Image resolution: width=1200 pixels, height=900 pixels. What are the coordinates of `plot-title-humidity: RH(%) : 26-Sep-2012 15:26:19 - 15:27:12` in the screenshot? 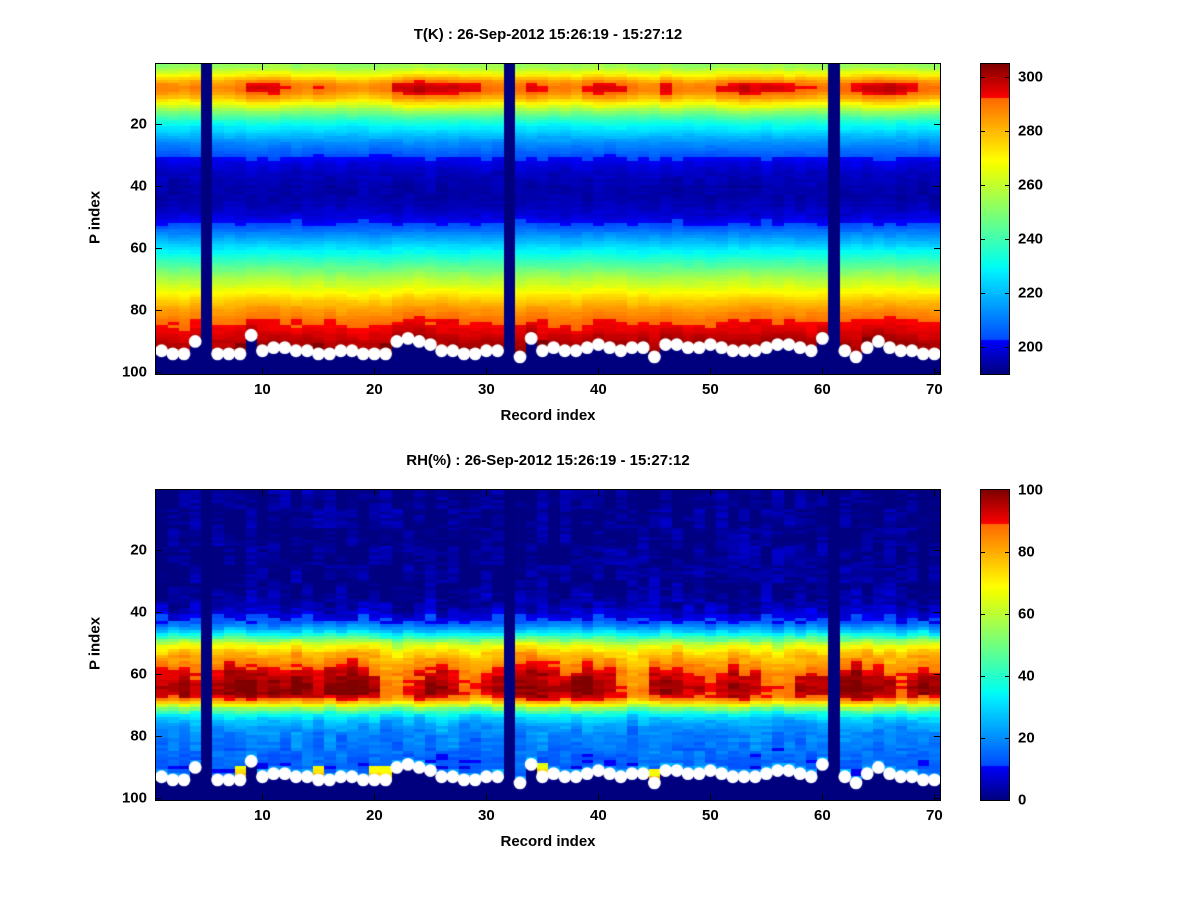 It's located at (548, 460).